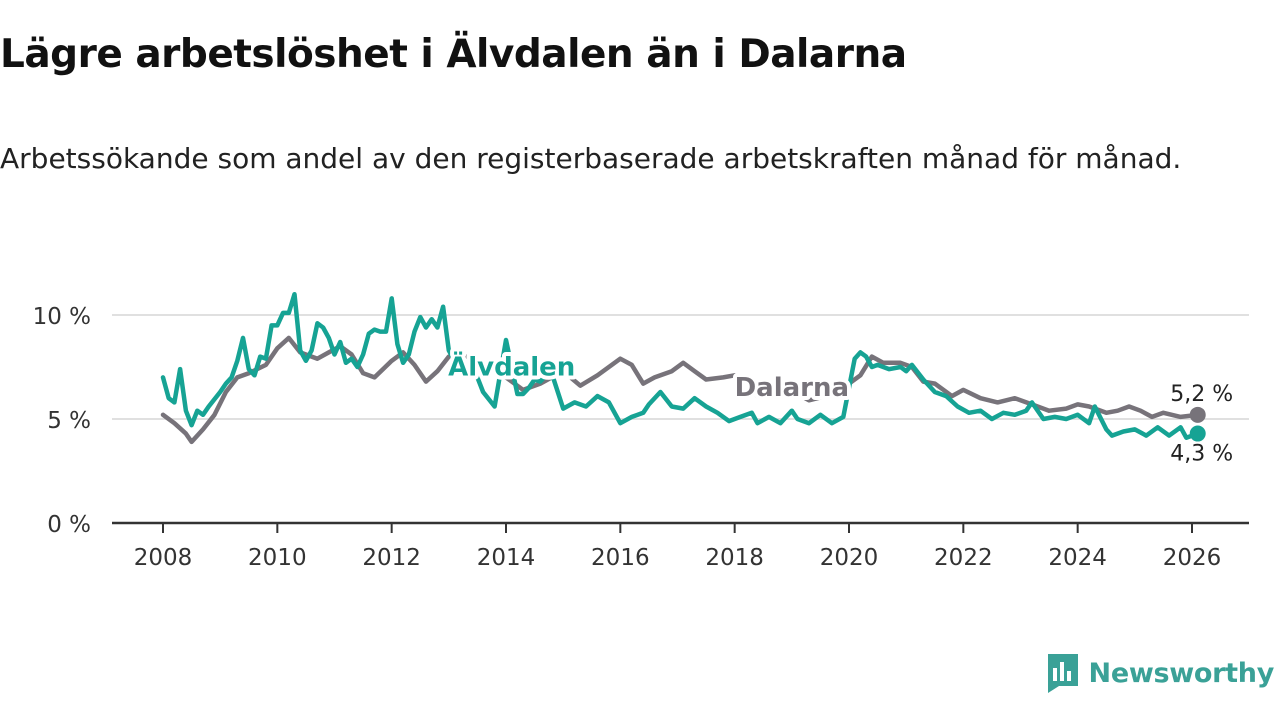  Describe the element at coordinates (1201, 454) in the screenshot. I see `end-value-label: 4,3 %` at that location.